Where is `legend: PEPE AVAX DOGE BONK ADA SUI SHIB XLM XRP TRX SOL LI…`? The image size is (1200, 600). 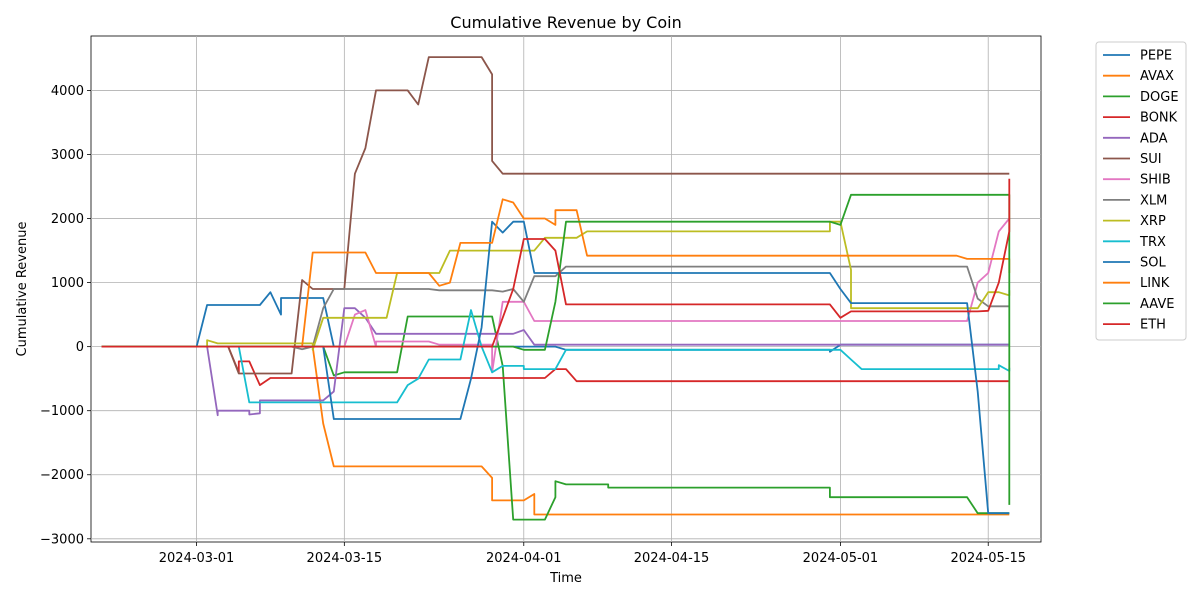
legend: PEPE AVAX DOGE BONK ADA SUI SHIB XLM XRP TRX SOL LI… is located at coordinates (1141, 191).